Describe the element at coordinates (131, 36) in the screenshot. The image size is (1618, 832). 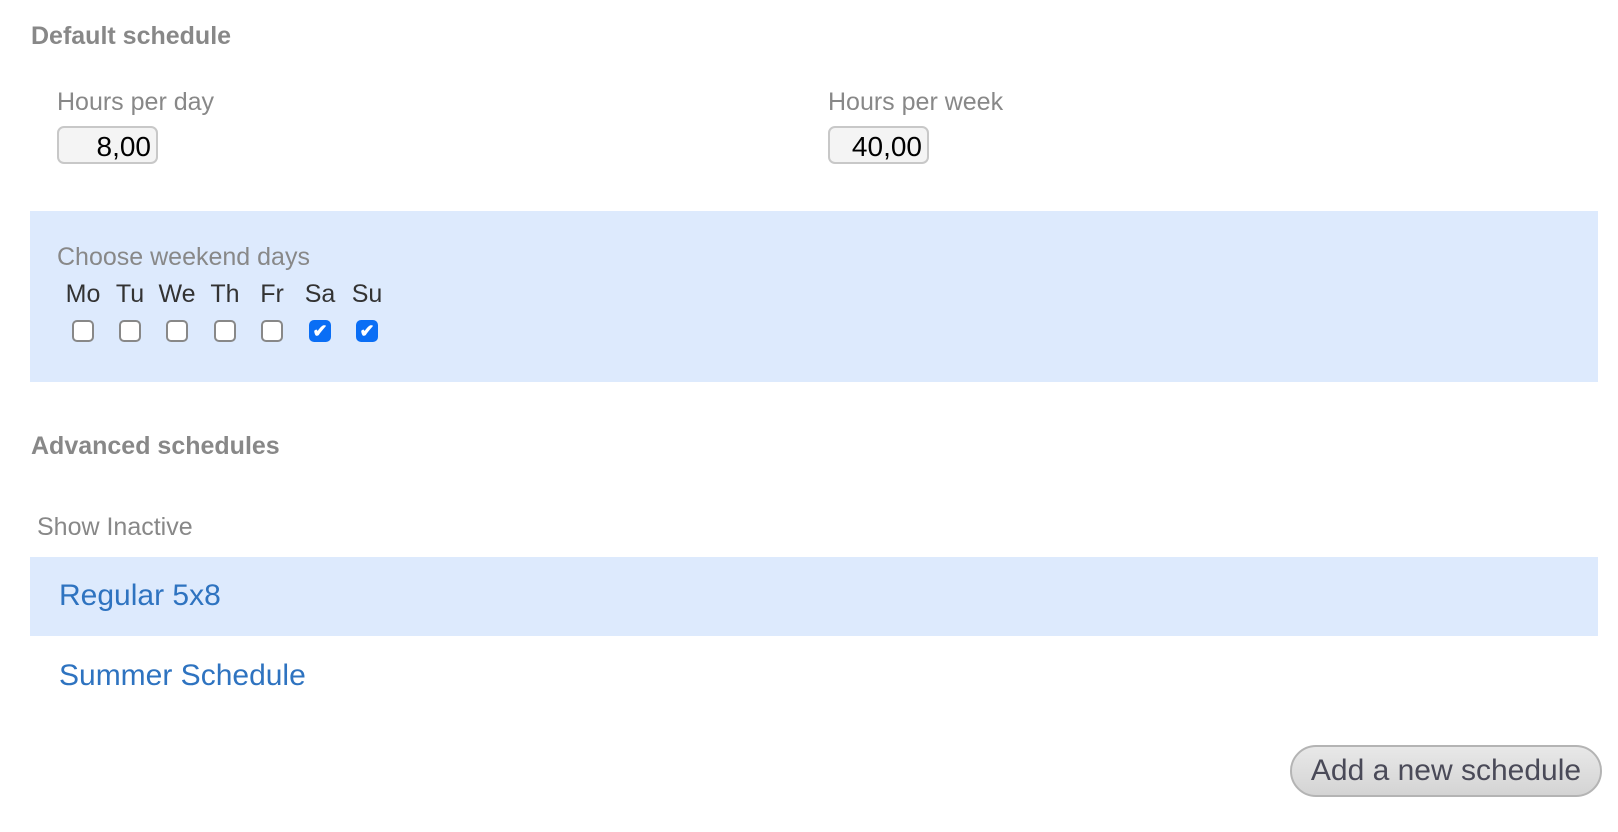
I see `default-schedule-heading: Default schedule` at that location.